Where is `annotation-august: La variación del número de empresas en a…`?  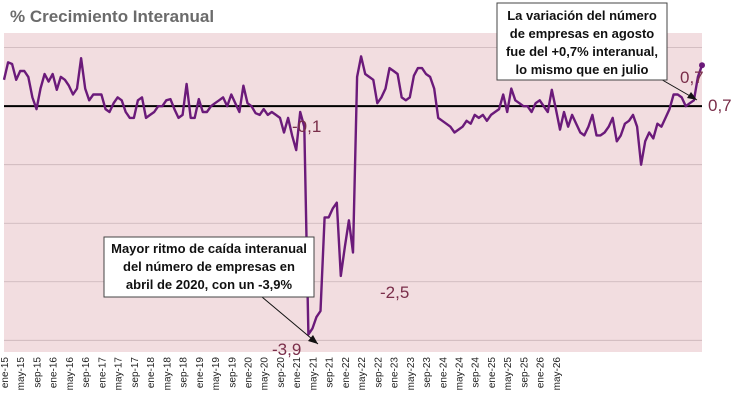
annotation-august: La variación del número de empresas en a… is located at coordinates (597, 51).